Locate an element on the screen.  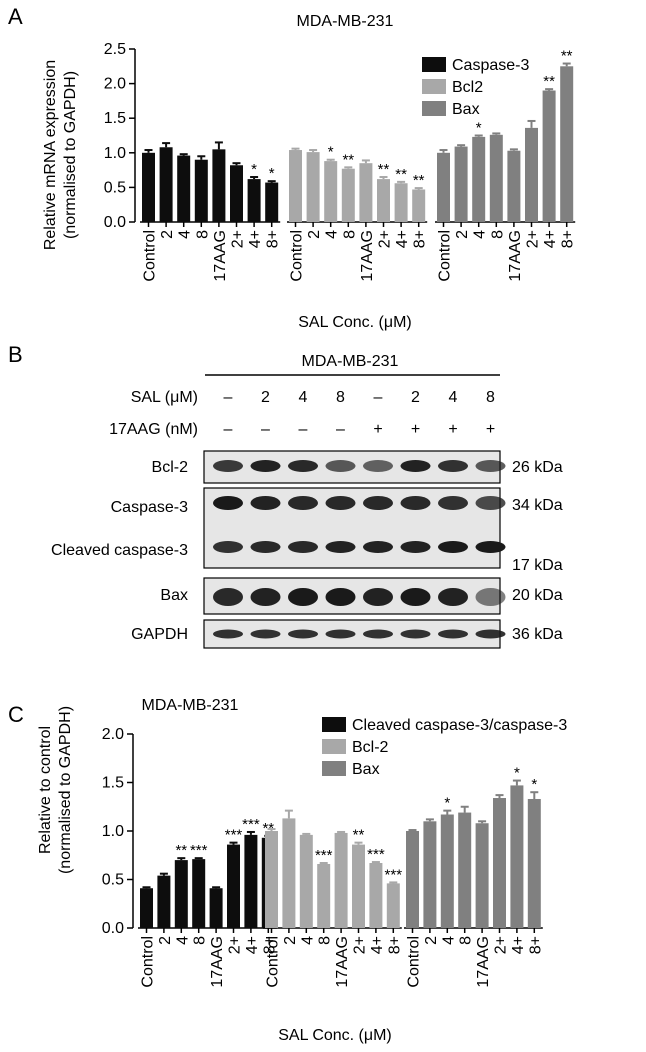
chart-a-y-tick-label: 0.0 is located at coordinates (115, 222).